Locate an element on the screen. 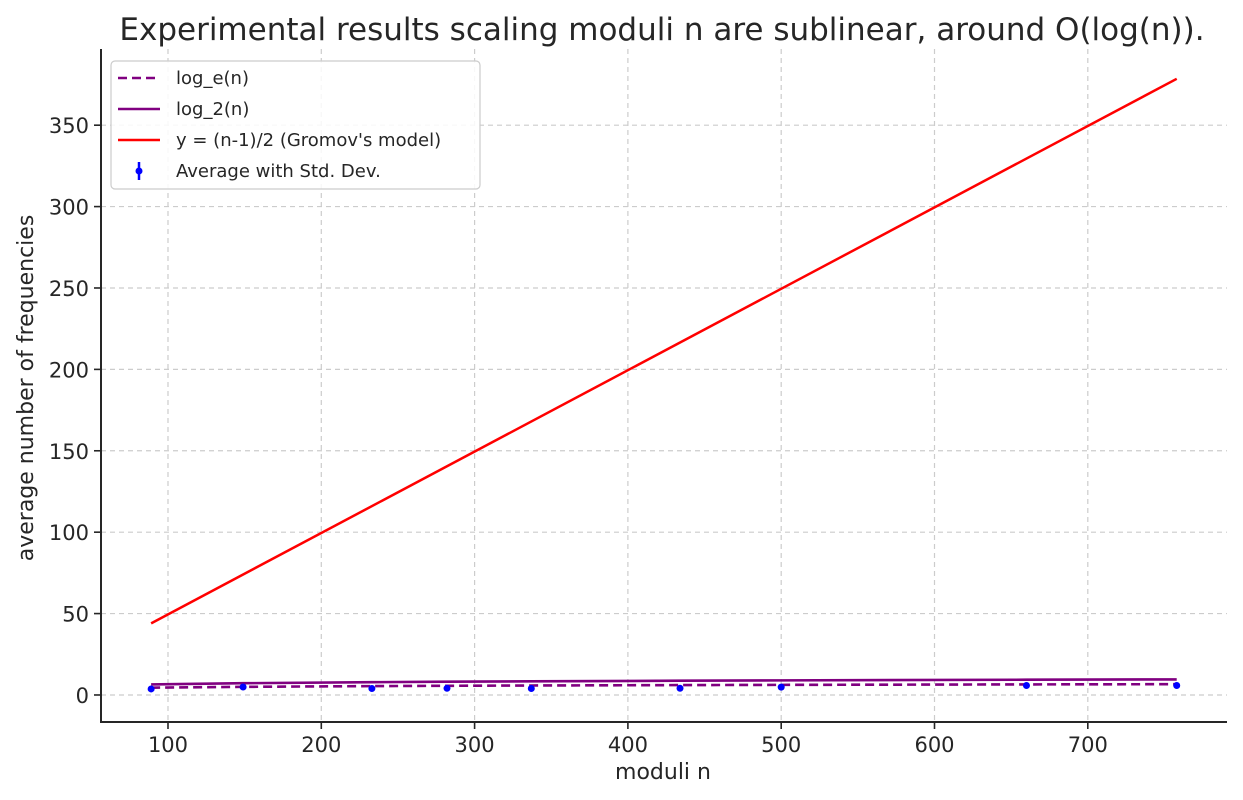  y-axis-ticks: 0 50 100 150 200 250 300 350 is located at coordinates (75, 411).